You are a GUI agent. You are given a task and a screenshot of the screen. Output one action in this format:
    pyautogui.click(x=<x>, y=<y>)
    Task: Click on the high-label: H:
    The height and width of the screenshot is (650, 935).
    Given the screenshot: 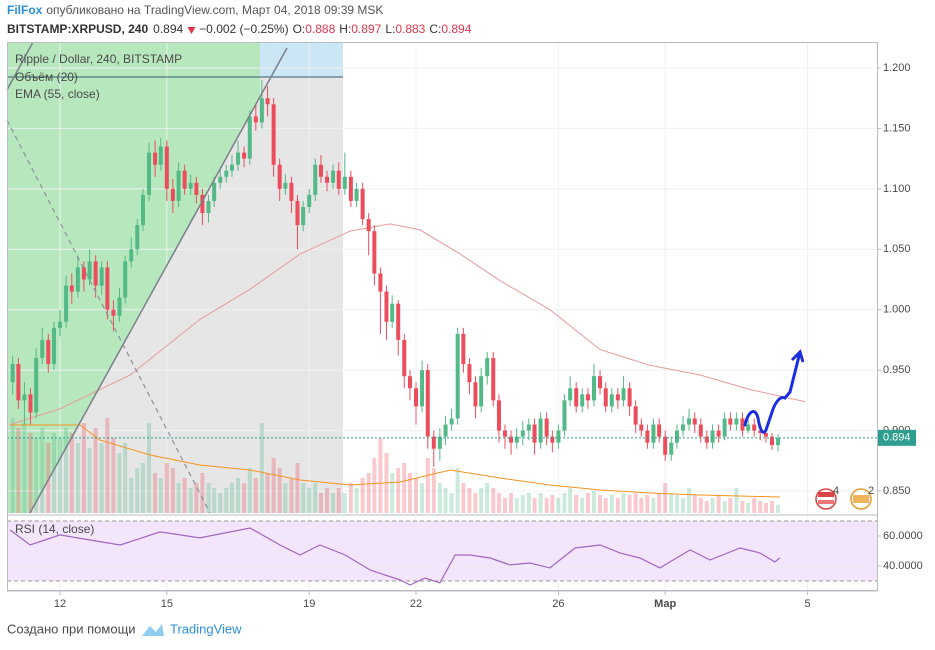 What is the action you would take?
    pyautogui.click(x=345, y=29)
    